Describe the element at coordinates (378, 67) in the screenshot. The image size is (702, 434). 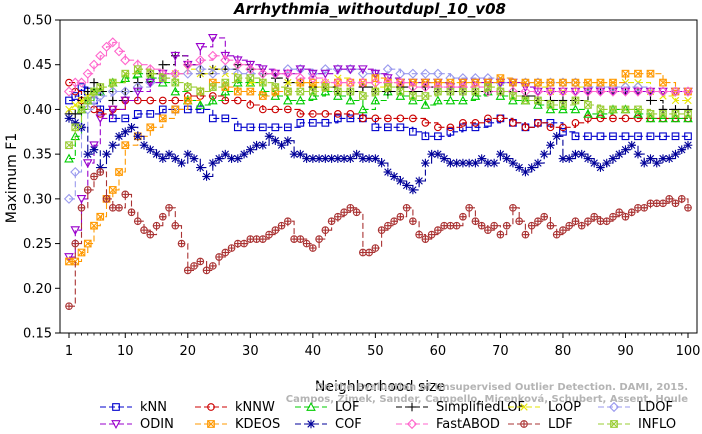
I see `series-fastabod` at that location.